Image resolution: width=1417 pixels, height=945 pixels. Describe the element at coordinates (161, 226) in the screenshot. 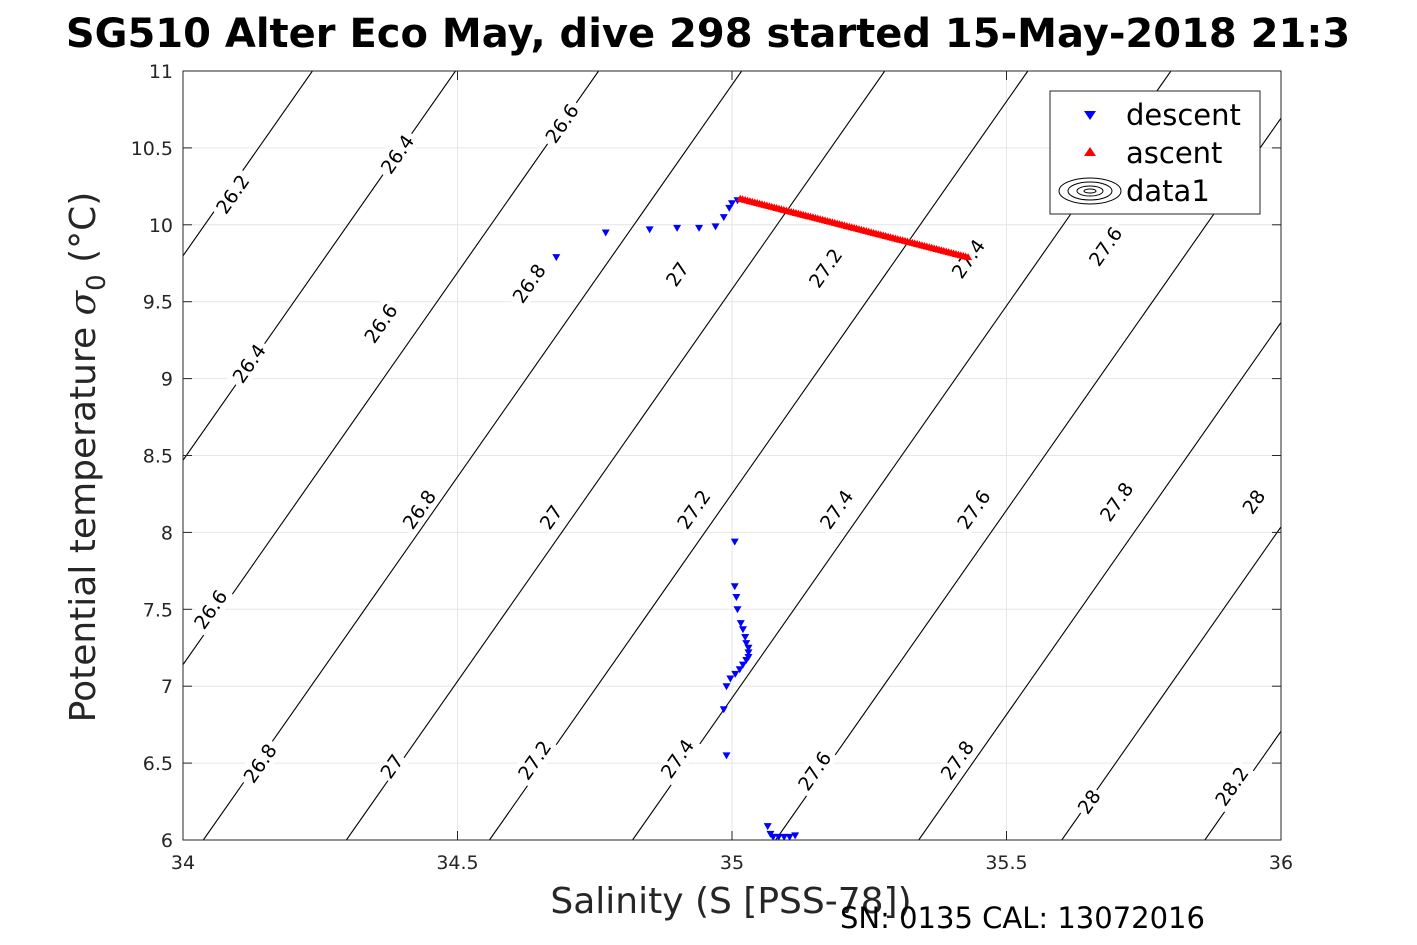

I see `y-tick-label: 10` at that location.